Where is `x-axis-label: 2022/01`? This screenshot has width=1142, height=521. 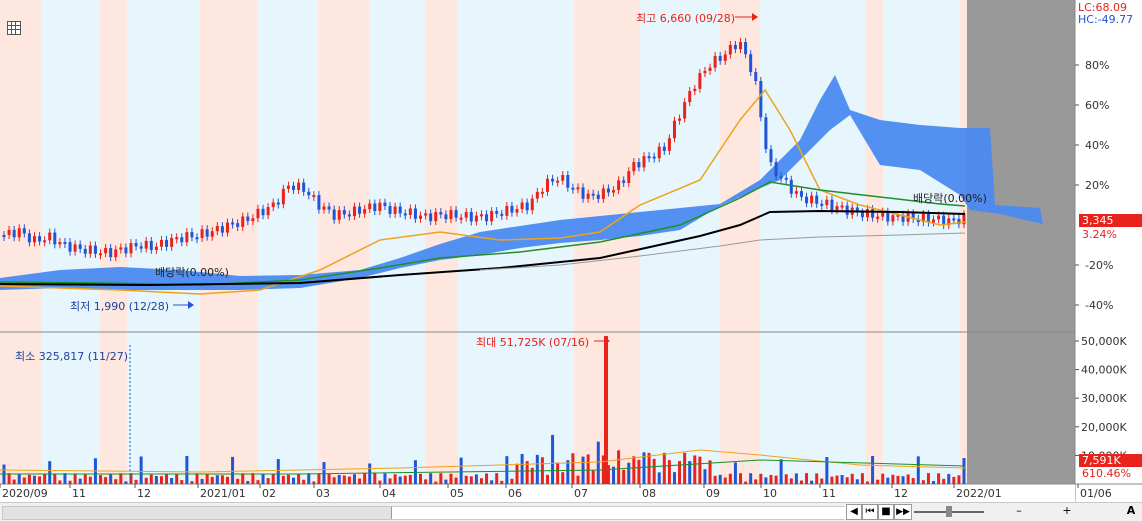
x-axis-label: 2022/01 is located at coordinates (979, 493).